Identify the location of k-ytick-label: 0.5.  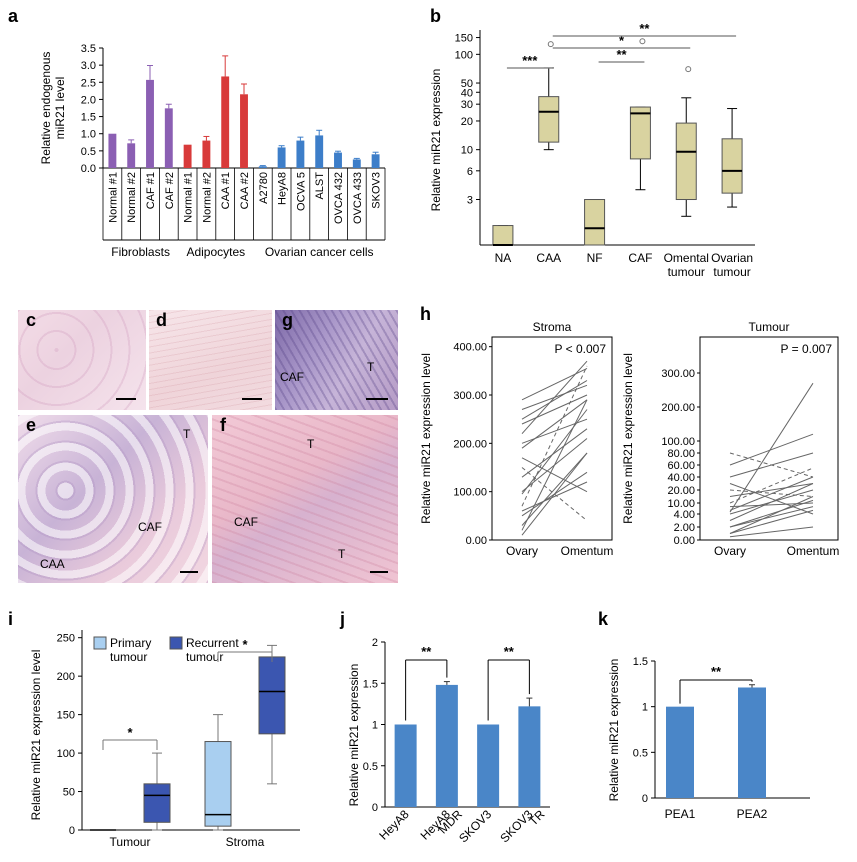
(640, 753).